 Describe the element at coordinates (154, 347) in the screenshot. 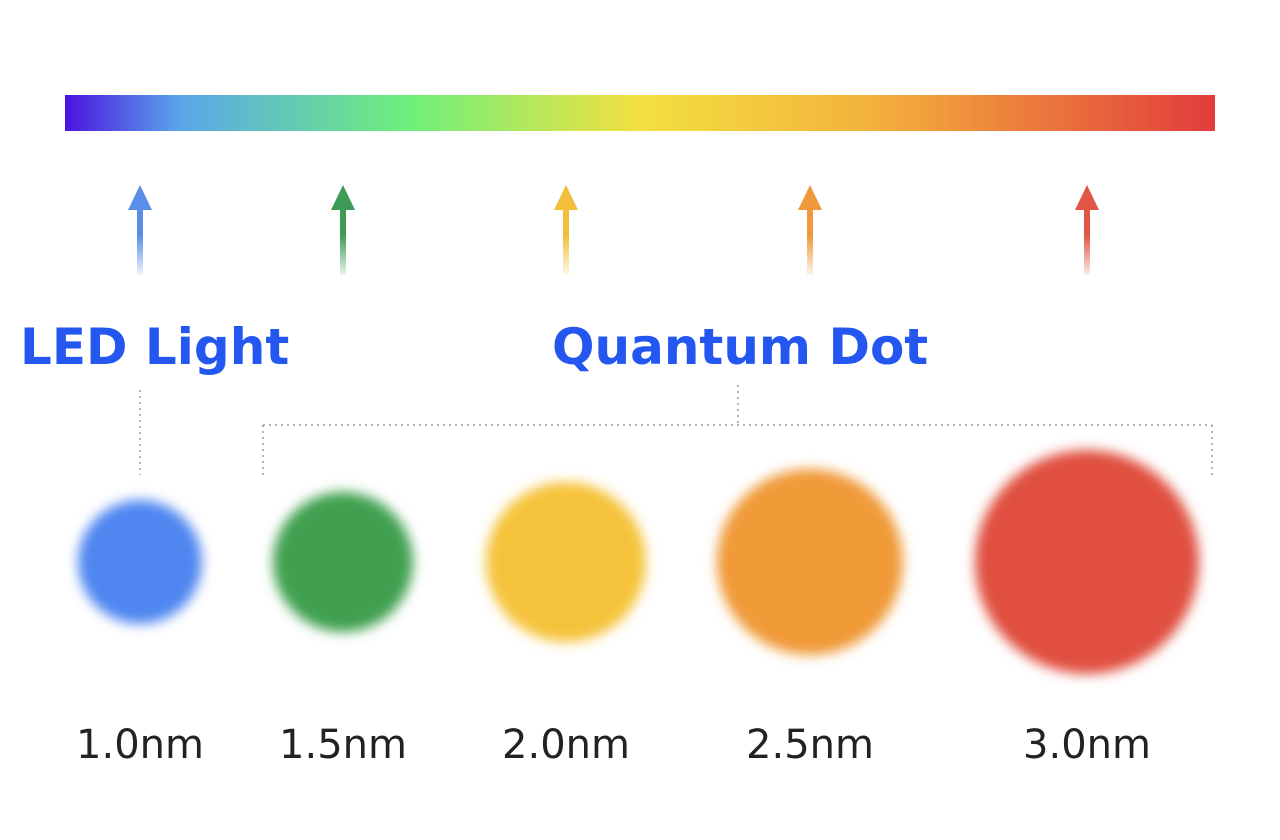

I see `led-title: LED Light` at that location.